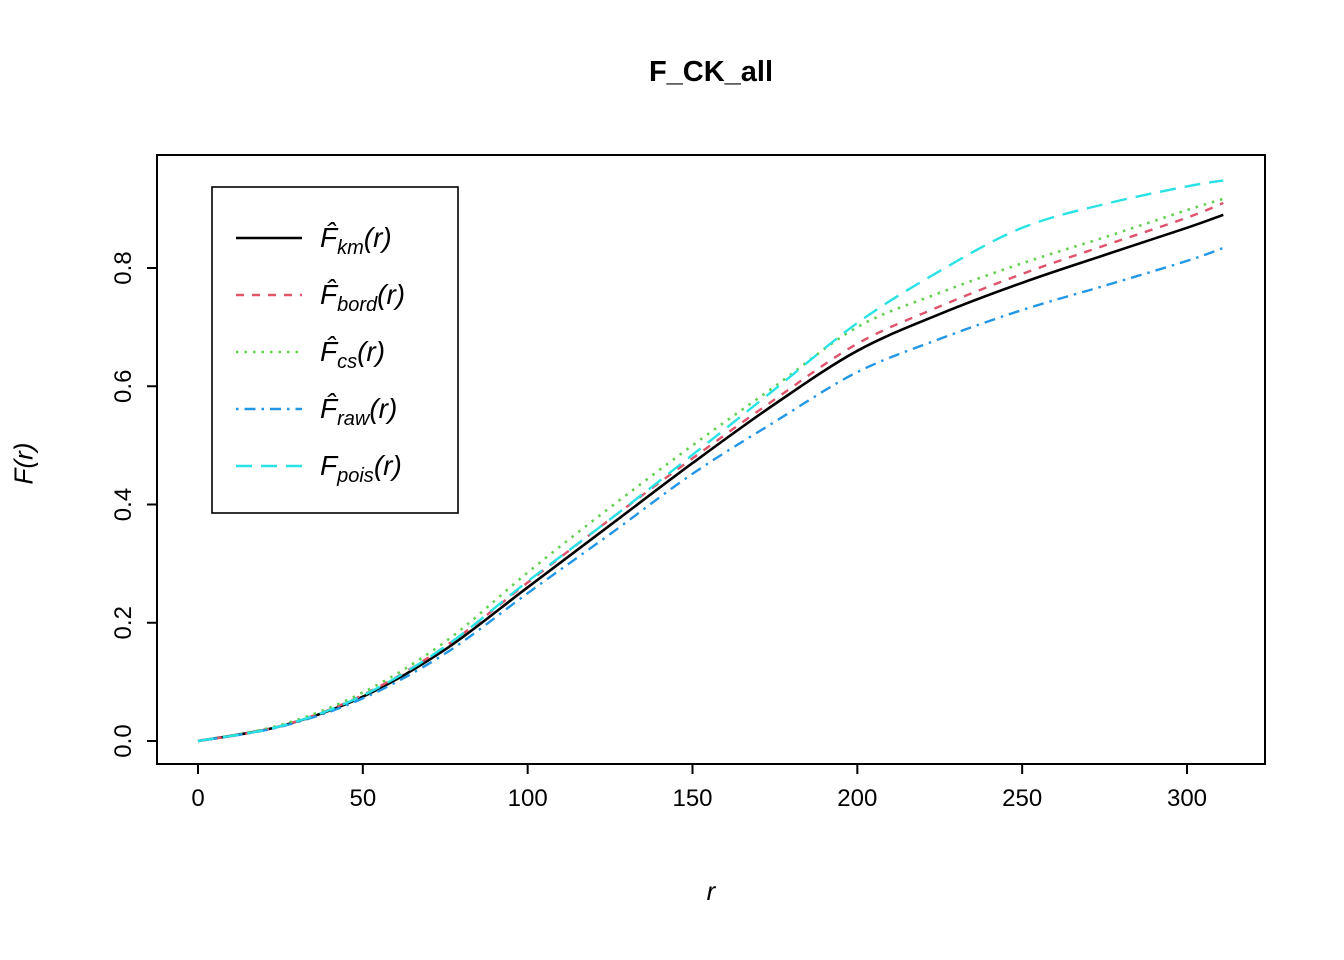  What do you see at coordinates (1187, 798) in the screenshot?
I see `x-tick-label: 300` at bounding box center [1187, 798].